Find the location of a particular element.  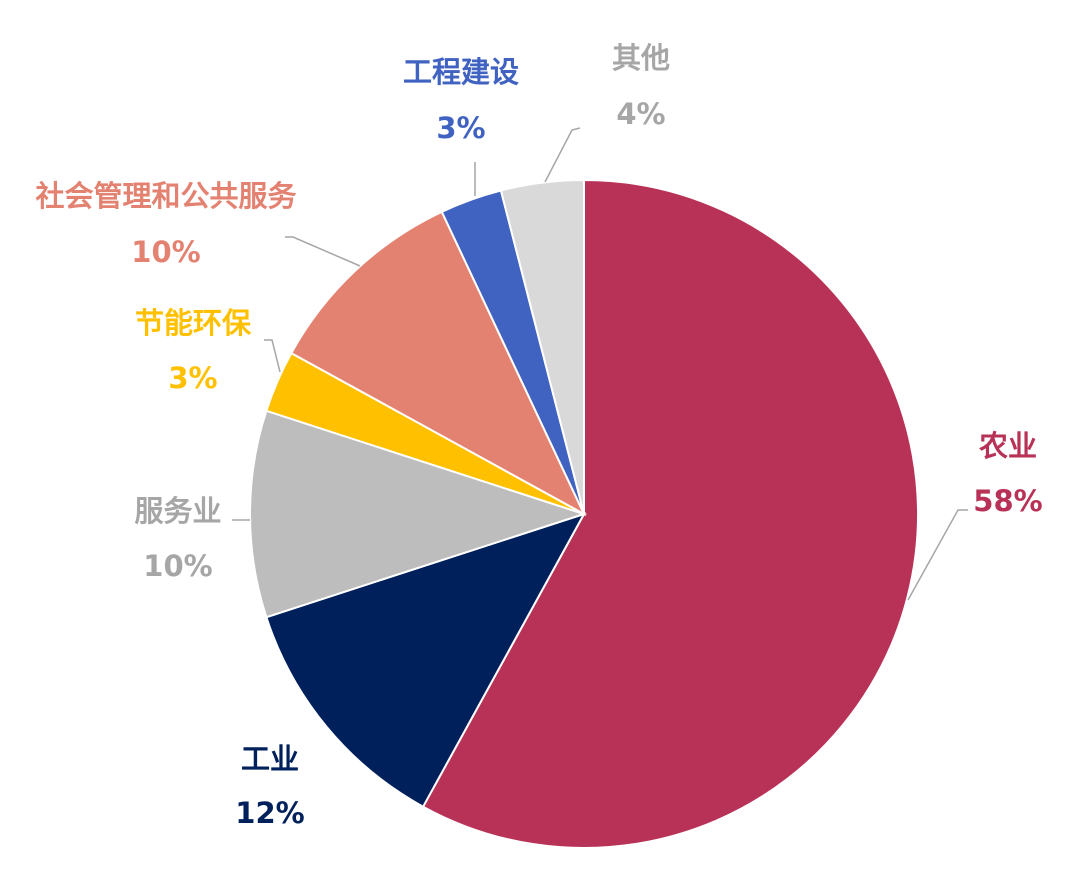

leader-line-other is located at coordinates (562, 155).